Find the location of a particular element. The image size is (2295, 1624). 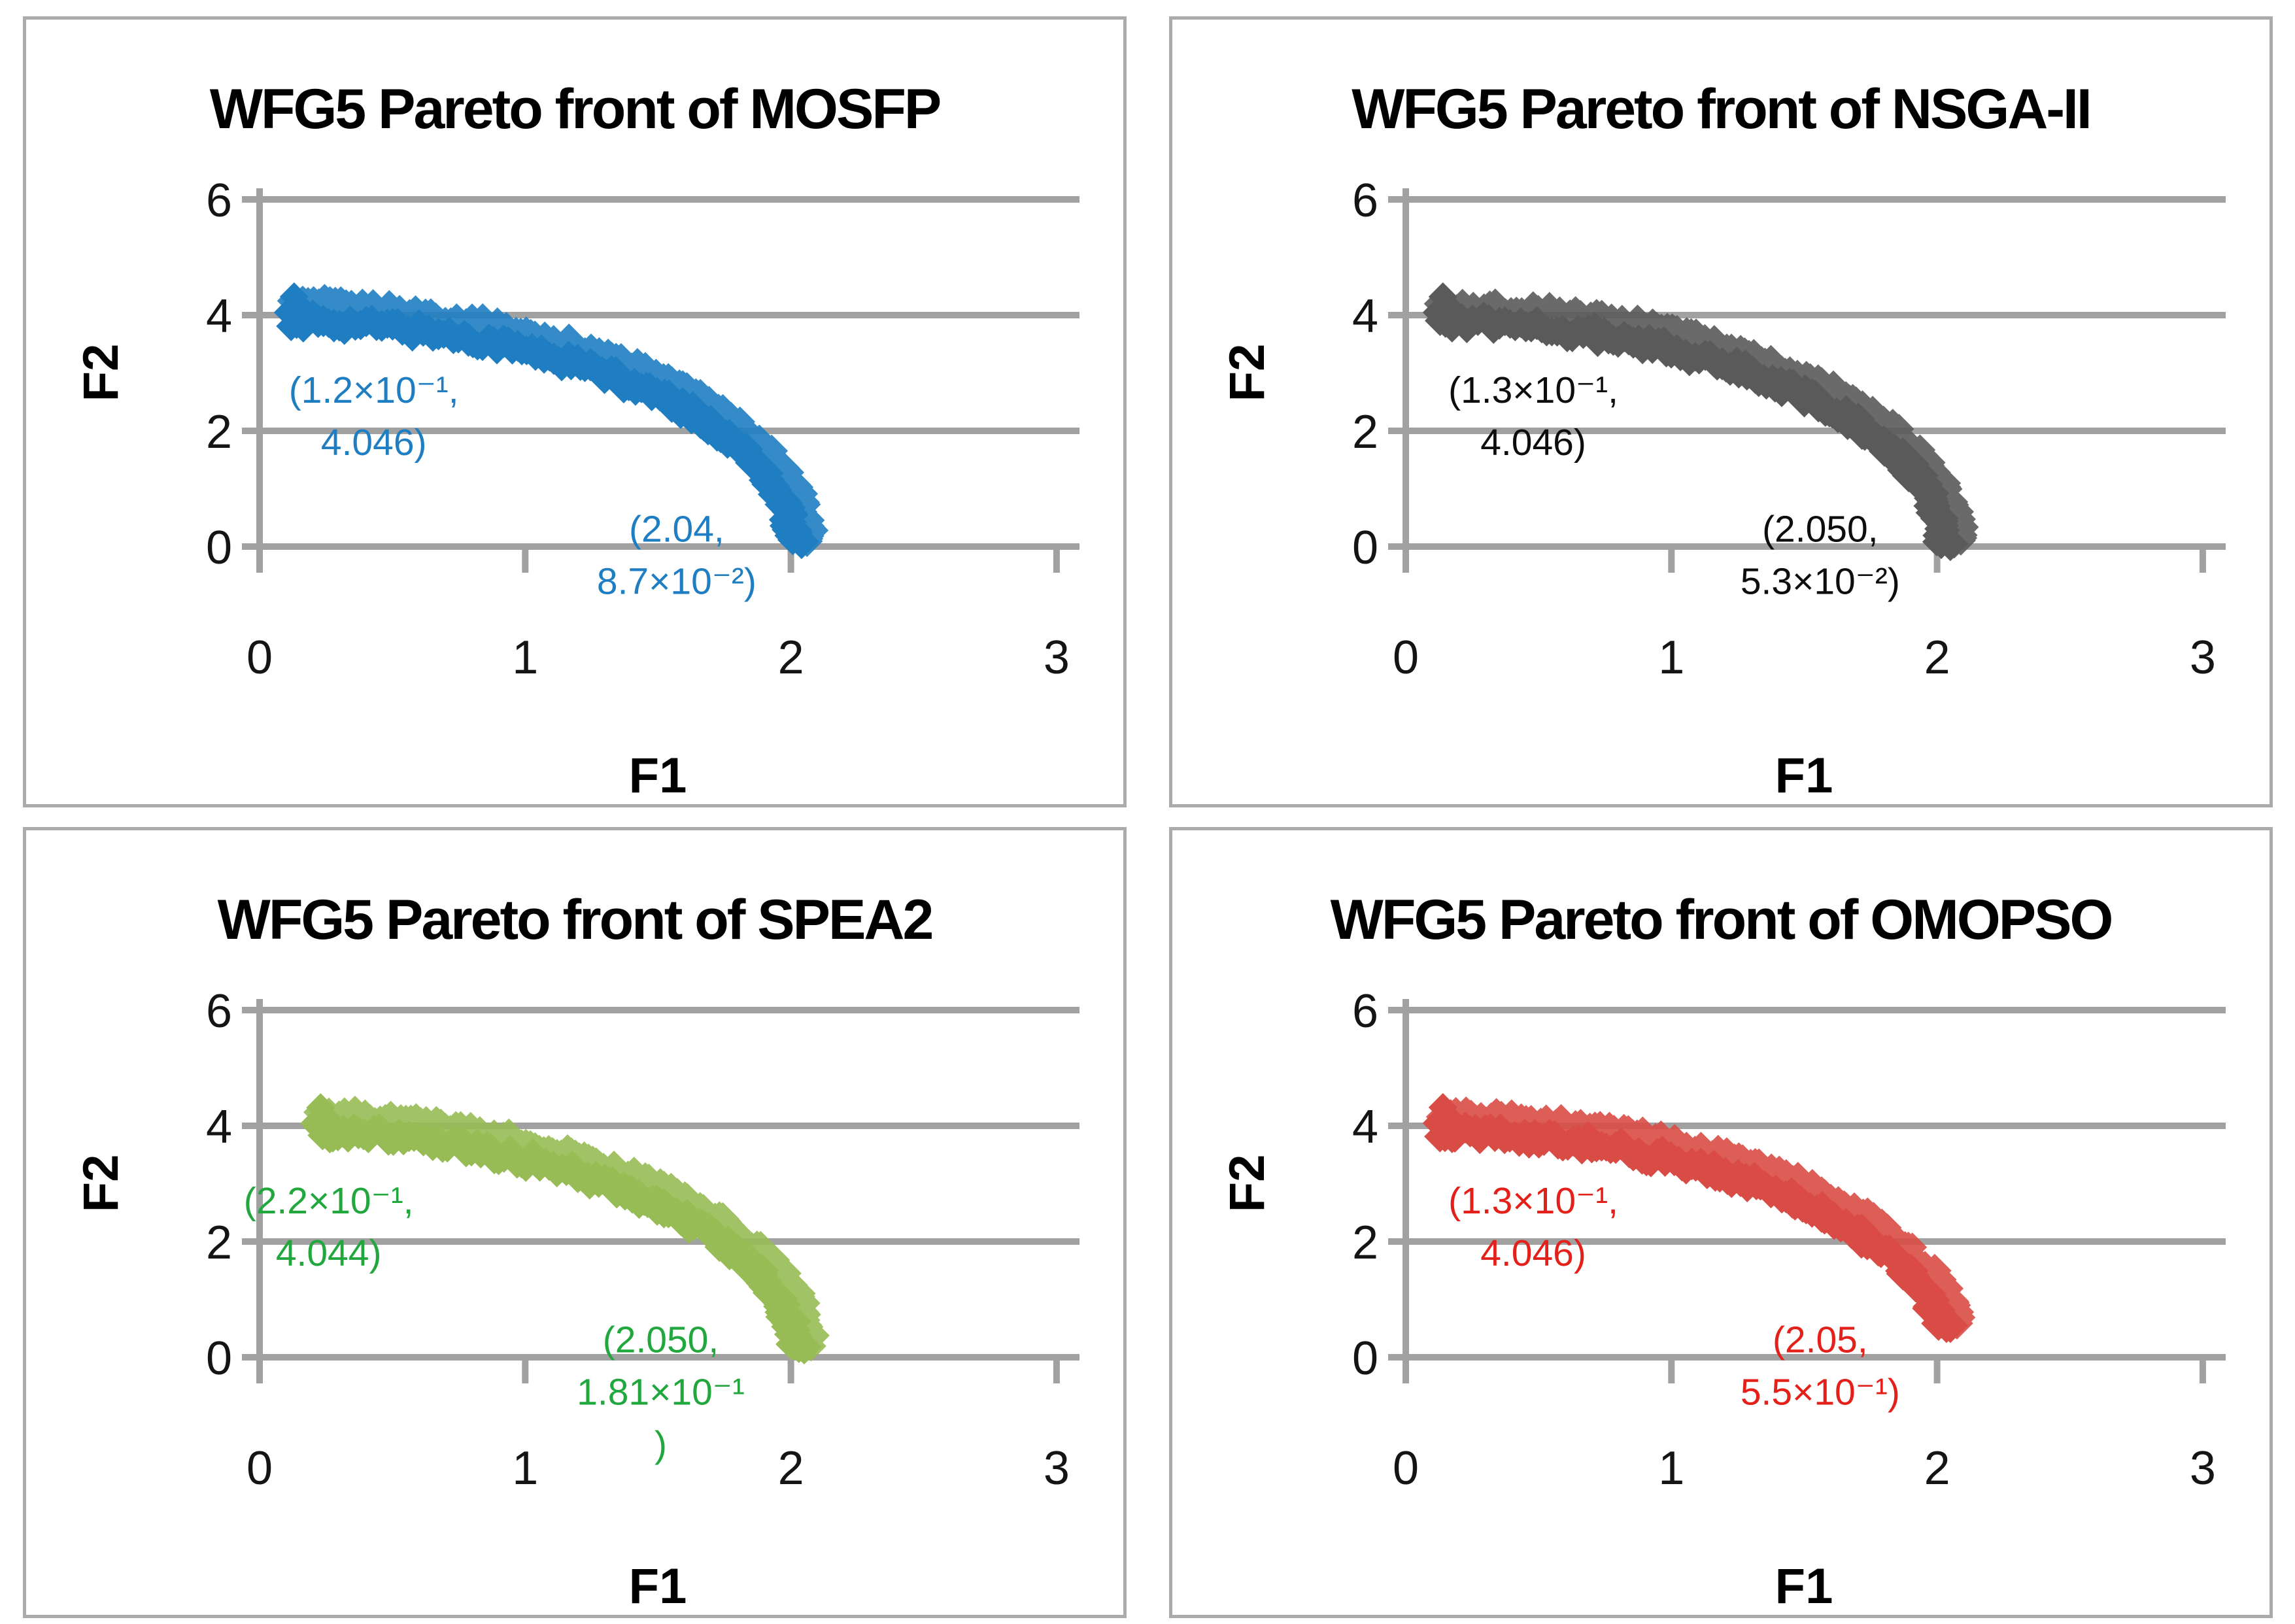

endpoint-annotation: (2.2×10⁻¹, is located at coordinates (329, 1201).